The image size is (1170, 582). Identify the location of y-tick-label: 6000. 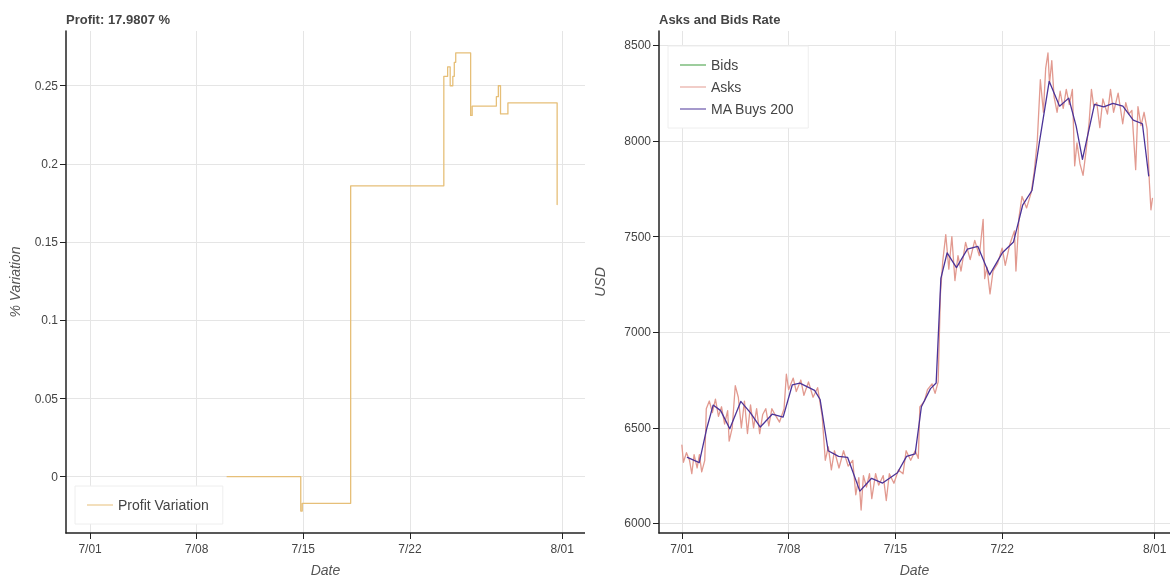
(638, 523).